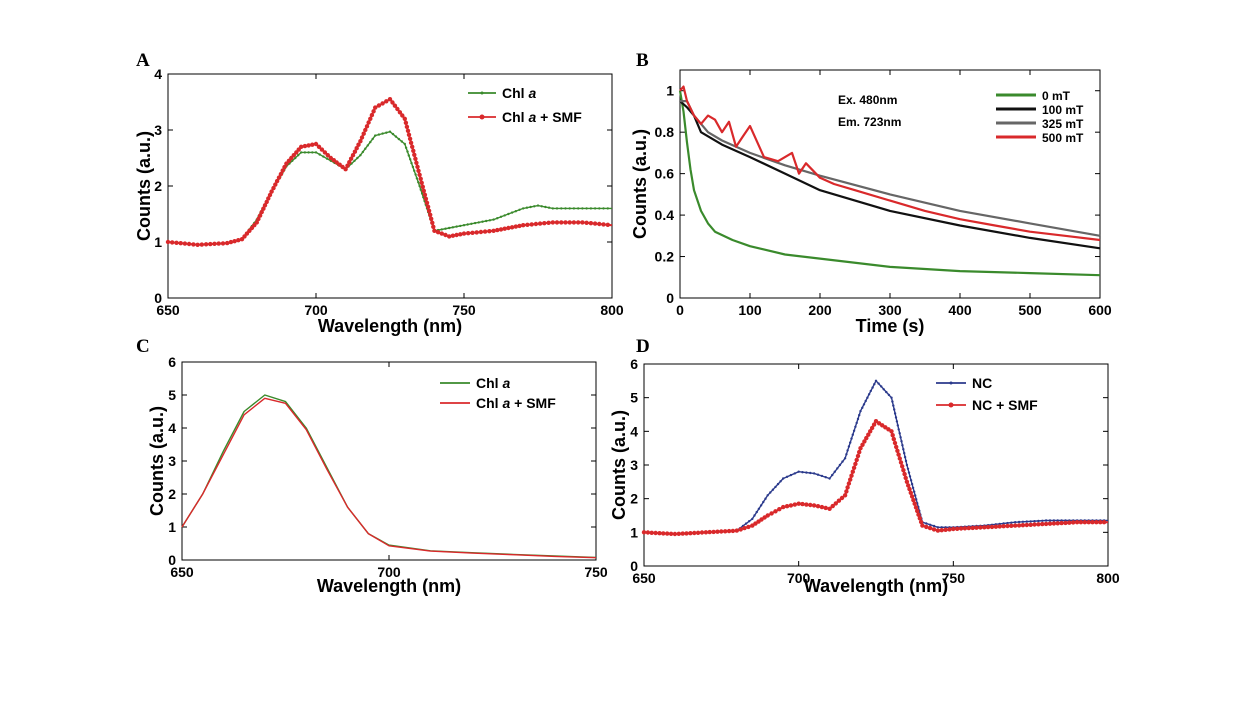  What do you see at coordinates (634, 364) in the screenshot?
I see `y-tick-label: 6` at bounding box center [634, 364].